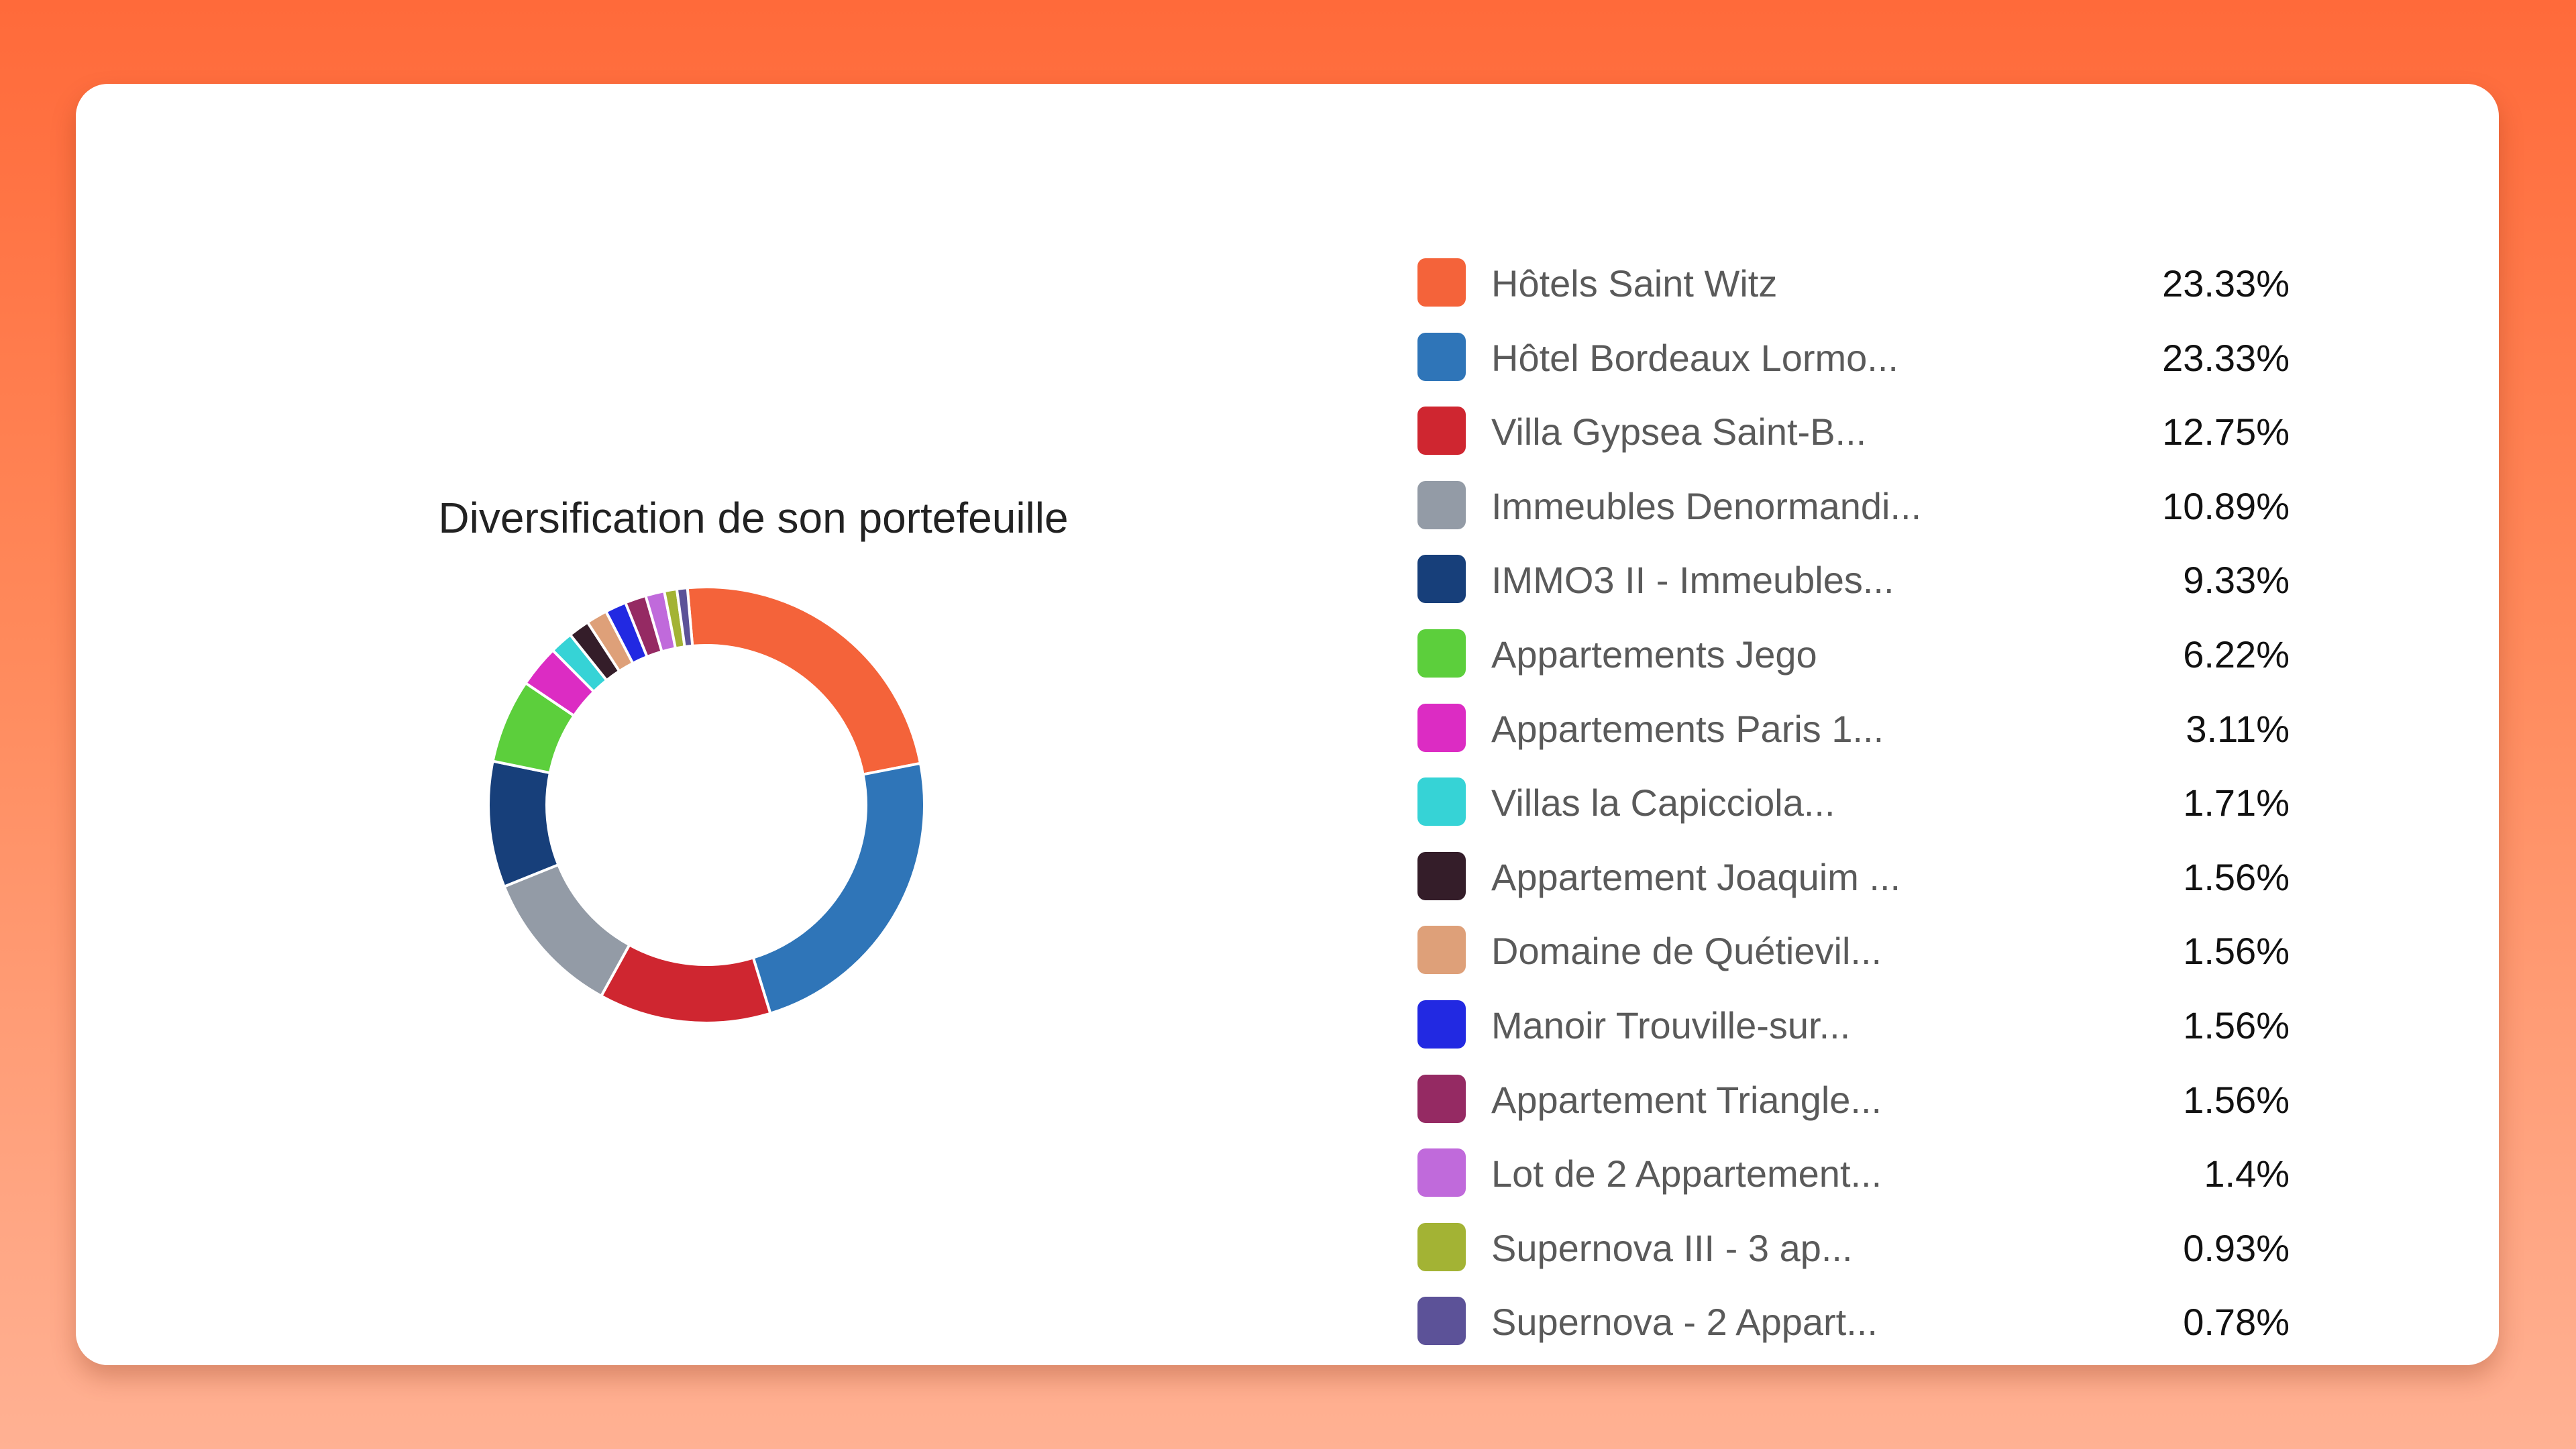 This screenshot has width=2576, height=1449. I want to click on donut-chart, so click(706, 805).